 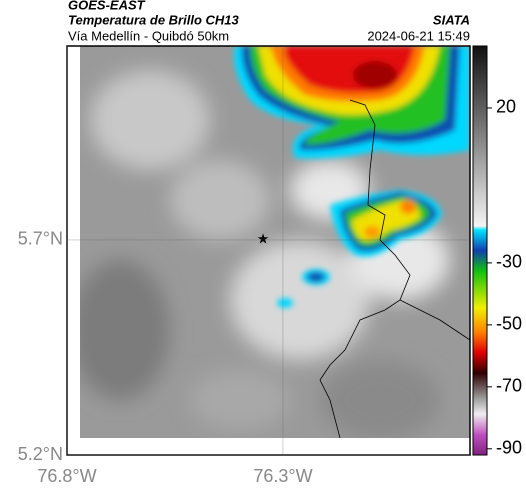 What do you see at coordinates (509, 262) in the screenshot?
I see `colorbar-tick-label: -30` at bounding box center [509, 262].